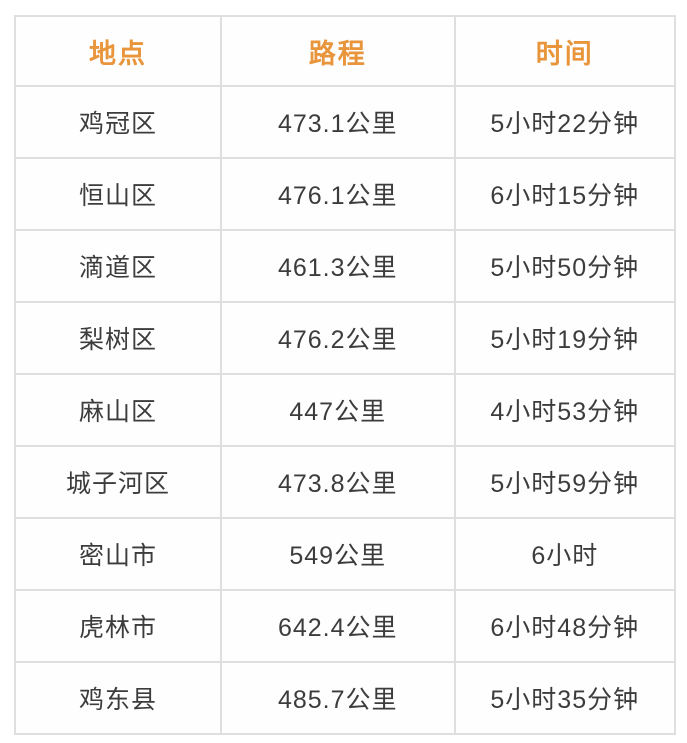 This screenshot has width=687, height=743. Describe the element at coordinates (565, 194) in the screenshot. I see `time-cell: 6小时15分钟` at that location.